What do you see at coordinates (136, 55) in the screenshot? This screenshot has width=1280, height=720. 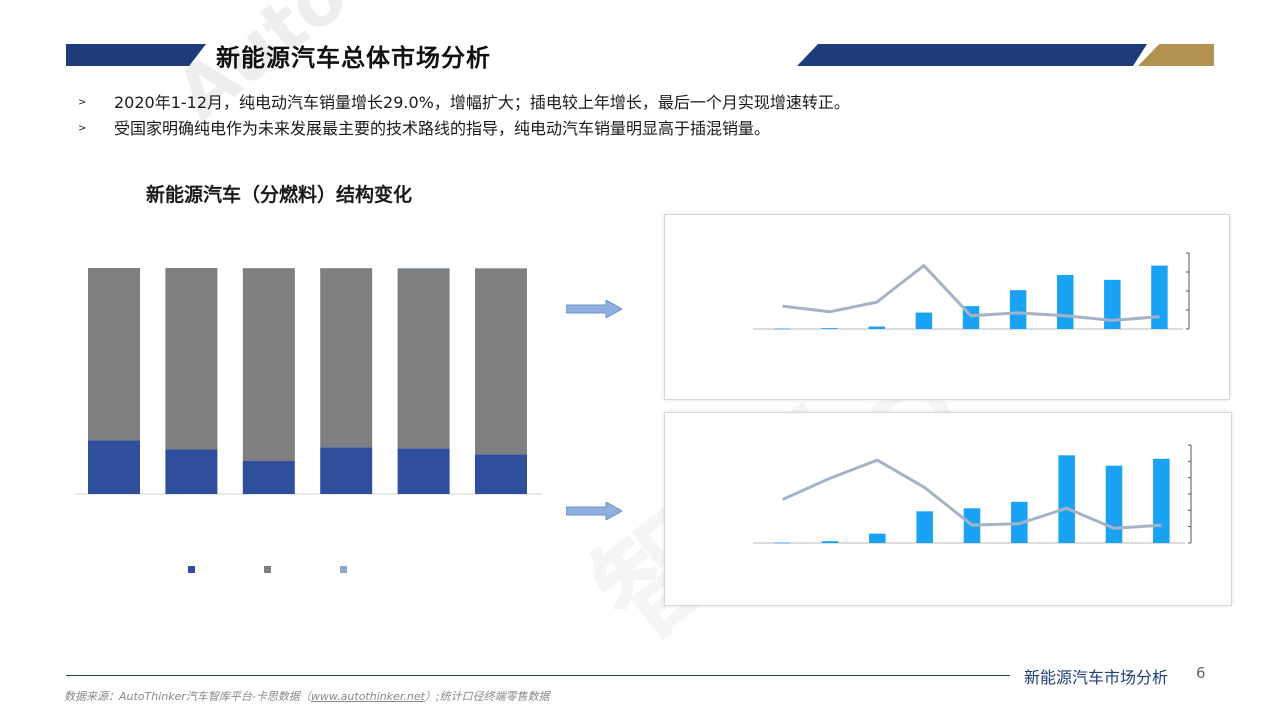 I see `title-bar-left` at bounding box center [136, 55].